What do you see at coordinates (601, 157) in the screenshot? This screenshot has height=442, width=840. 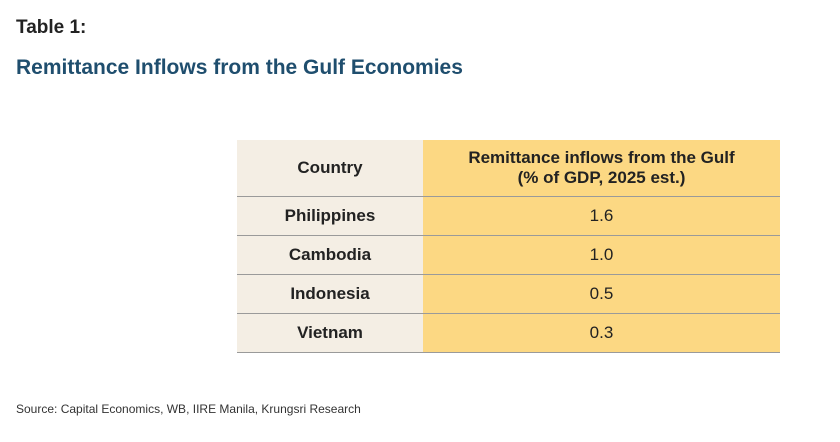 I see `remittance-header-line-1: Remittance inflows from the Gulf` at bounding box center [601, 157].